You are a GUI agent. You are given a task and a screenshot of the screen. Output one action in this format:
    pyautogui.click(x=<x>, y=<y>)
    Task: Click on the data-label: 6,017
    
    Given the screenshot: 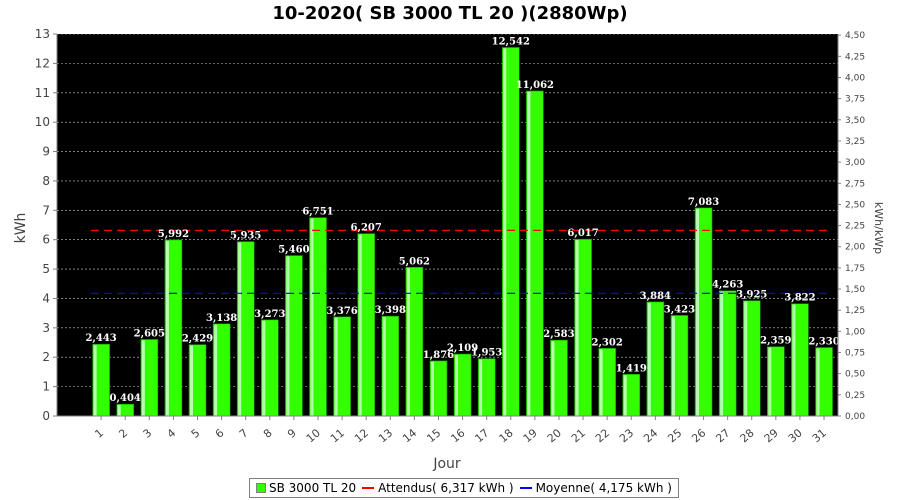 What is the action you would take?
    pyautogui.click(x=582, y=233)
    